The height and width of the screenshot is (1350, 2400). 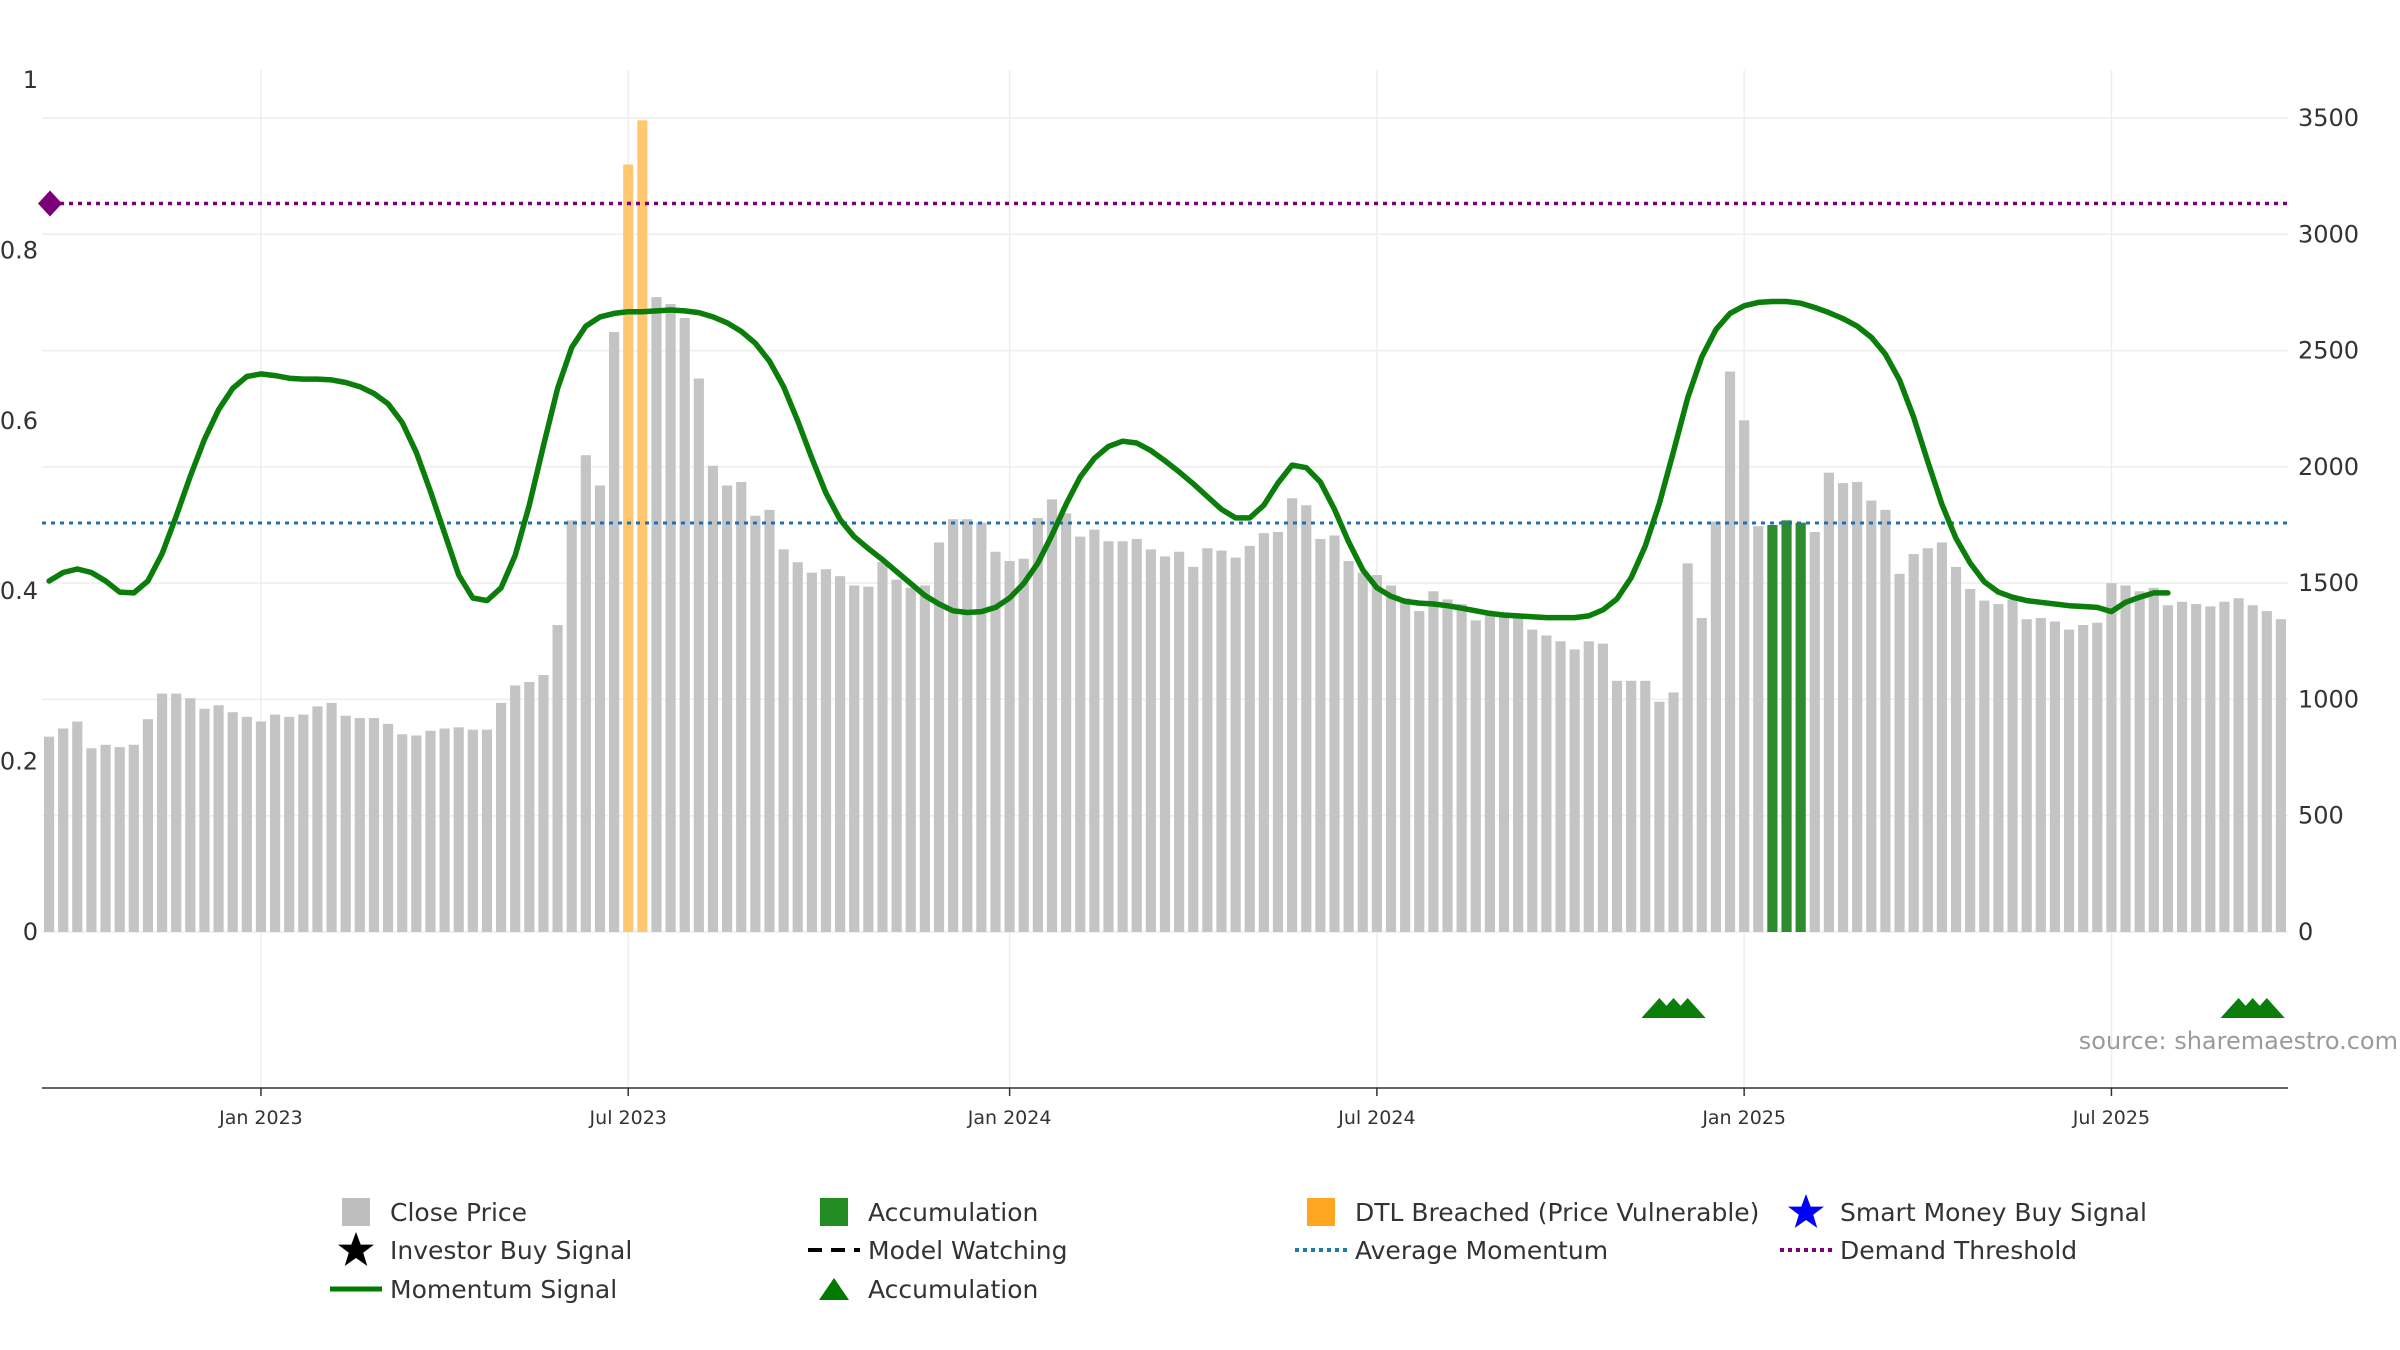 I want to click on legend-item: Average Momentum, so click(x=1451, y=1250).